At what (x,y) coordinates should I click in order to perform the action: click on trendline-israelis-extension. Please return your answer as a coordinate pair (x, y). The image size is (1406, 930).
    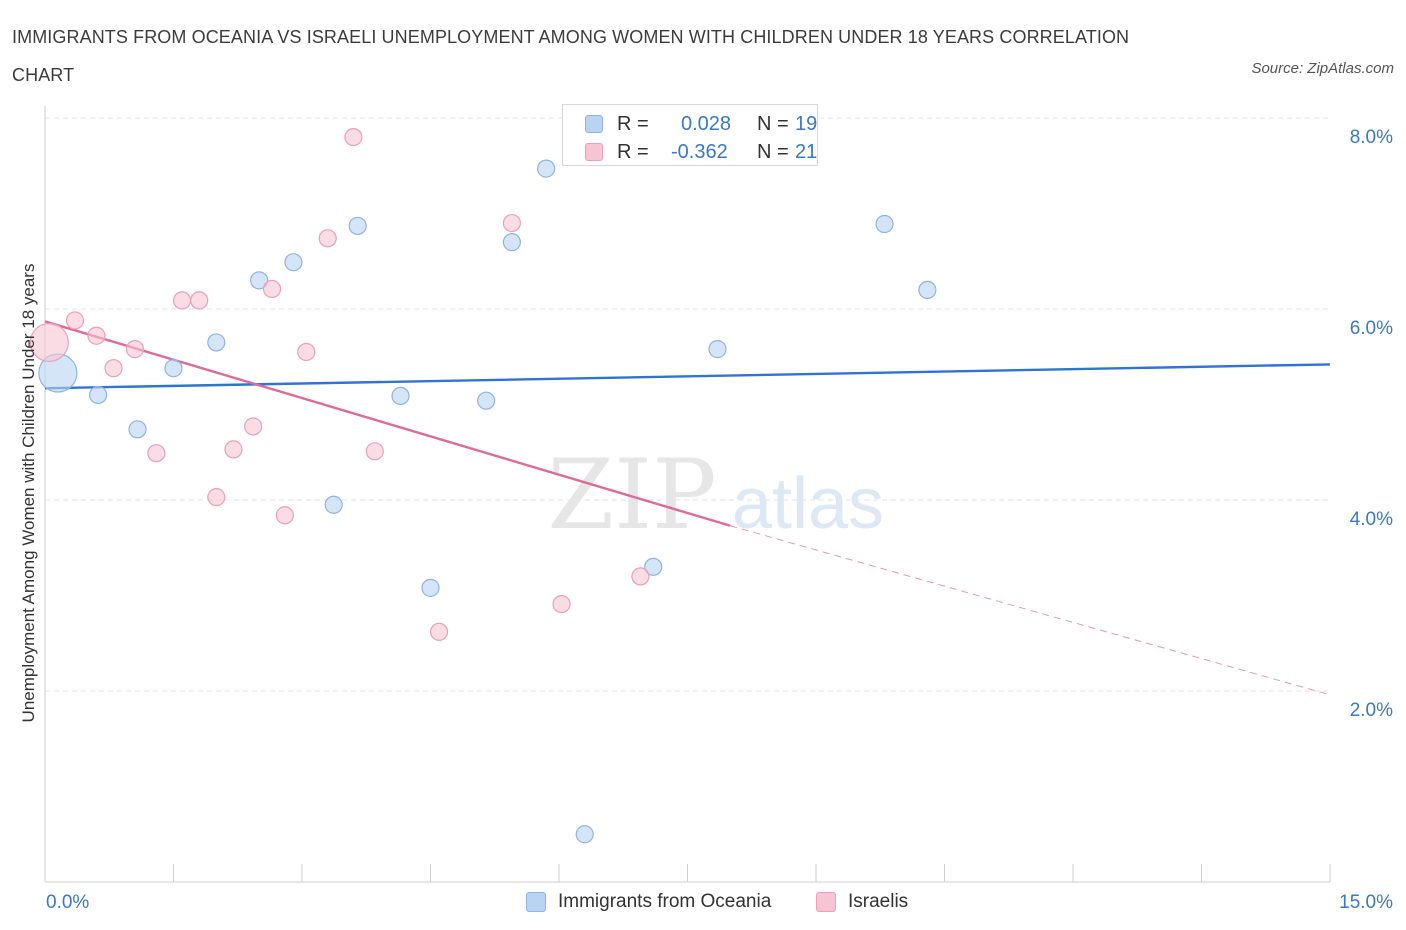
    Looking at the image, I should click on (1030, 610).